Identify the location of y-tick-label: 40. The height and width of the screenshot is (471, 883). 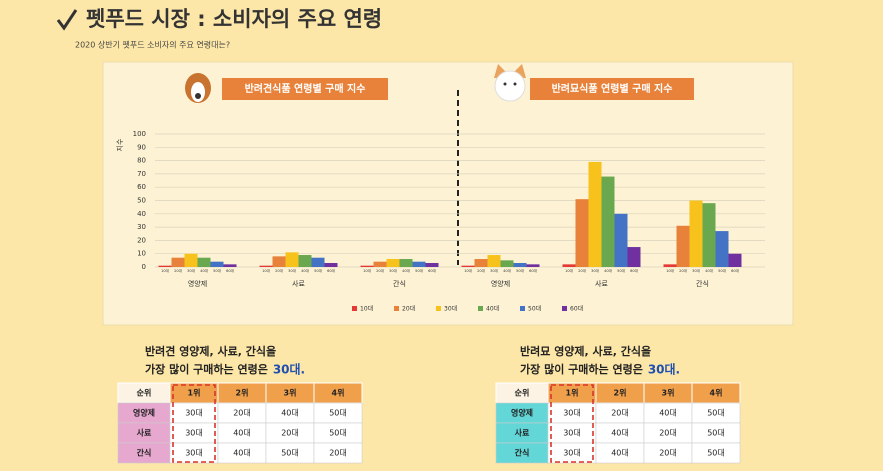
(141, 214).